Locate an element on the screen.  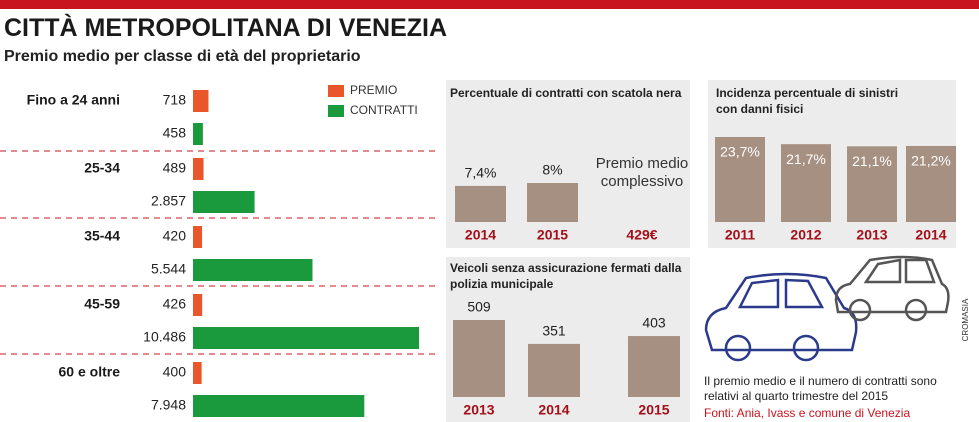
value-label: 489 is located at coordinates (175, 168).